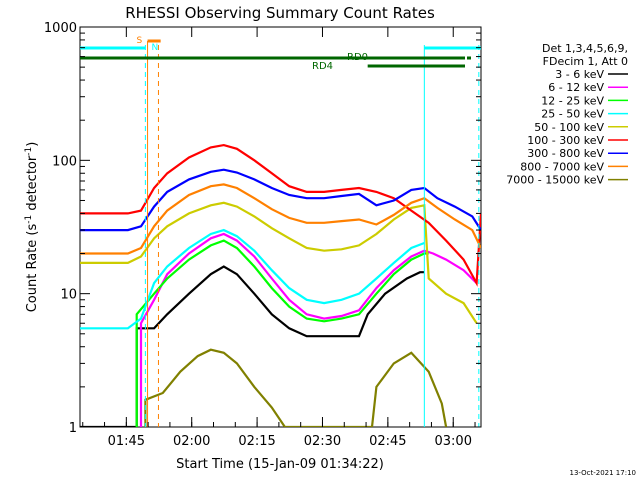 The width and height of the screenshot is (640, 480). I want to click on legend-label-6: 300 - 800 keV, so click(565, 153).